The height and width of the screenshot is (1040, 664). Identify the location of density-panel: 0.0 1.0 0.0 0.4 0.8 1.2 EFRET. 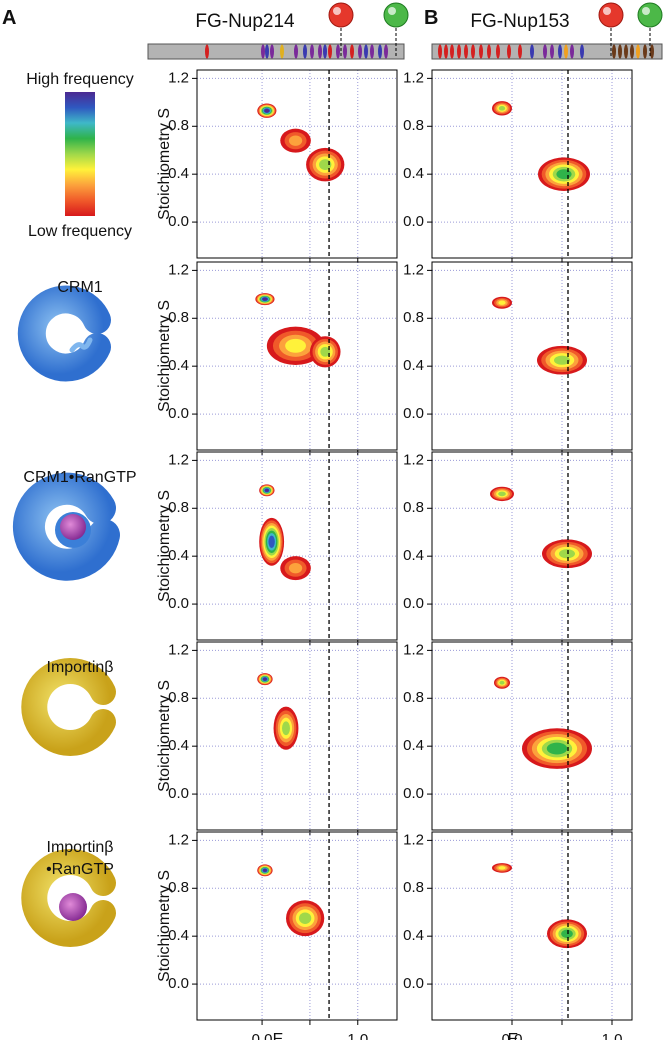
(518, 935).